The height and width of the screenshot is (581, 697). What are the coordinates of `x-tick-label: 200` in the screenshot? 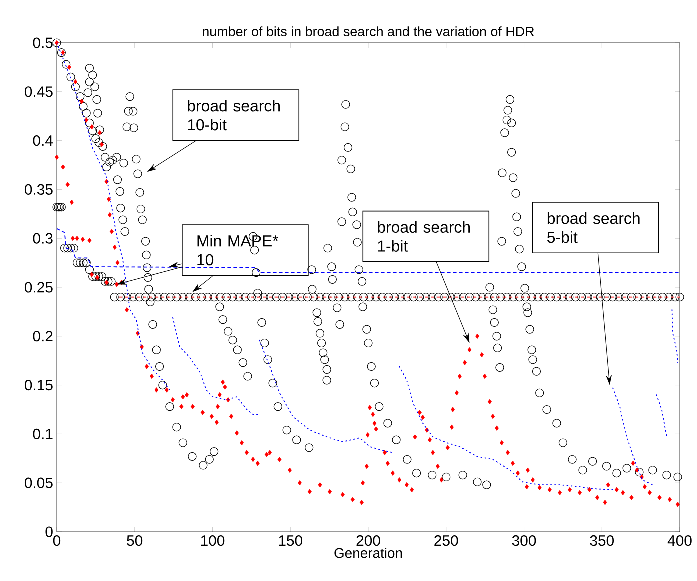 It's located at (368, 541).